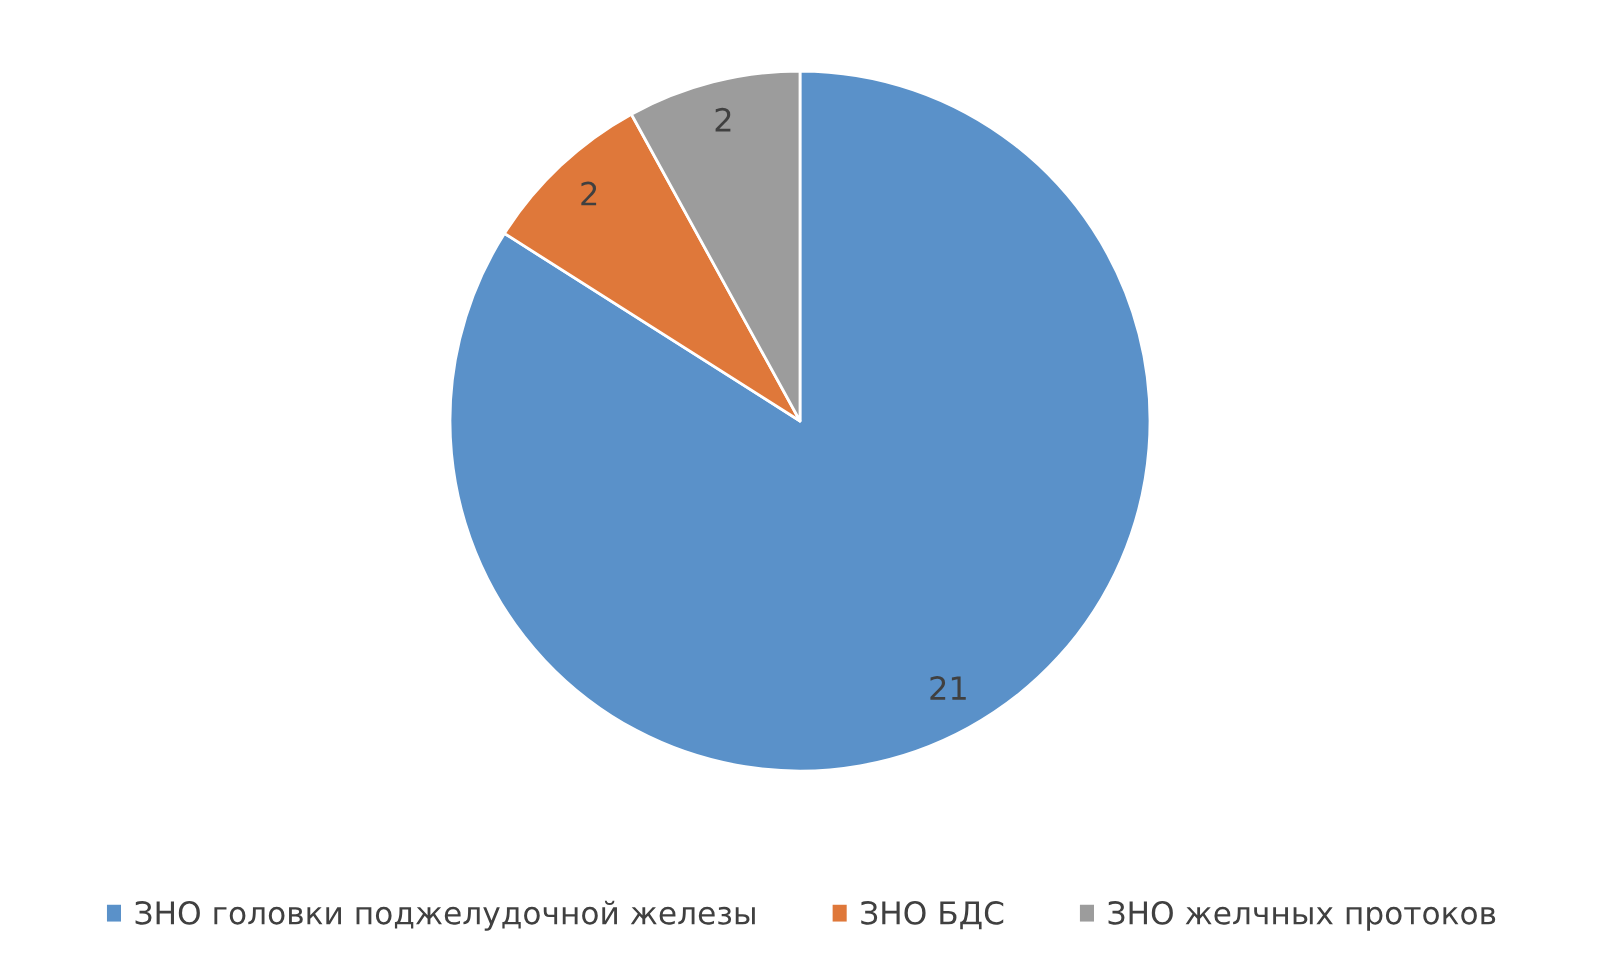 This screenshot has width=1604, height=964. I want to click on legend-label: ЗНО БДС, so click(932, 915).